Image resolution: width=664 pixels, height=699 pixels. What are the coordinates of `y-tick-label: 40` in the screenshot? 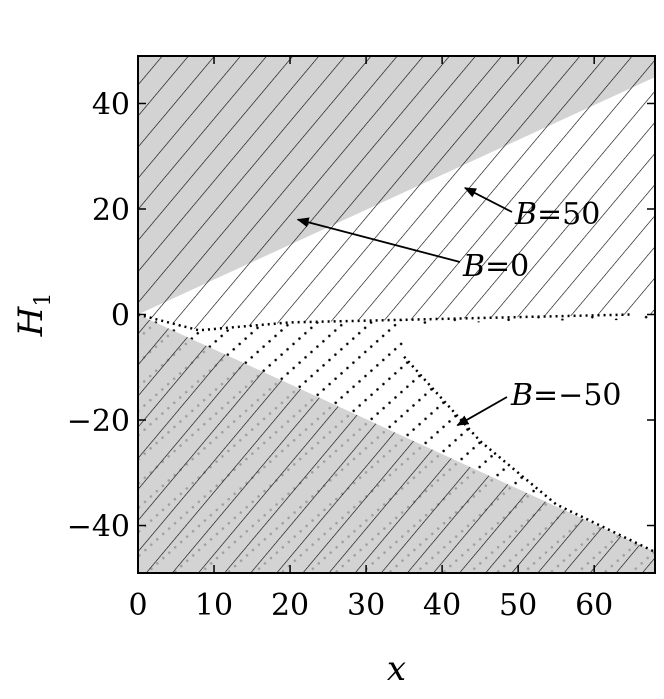 It's located at (111, 104).